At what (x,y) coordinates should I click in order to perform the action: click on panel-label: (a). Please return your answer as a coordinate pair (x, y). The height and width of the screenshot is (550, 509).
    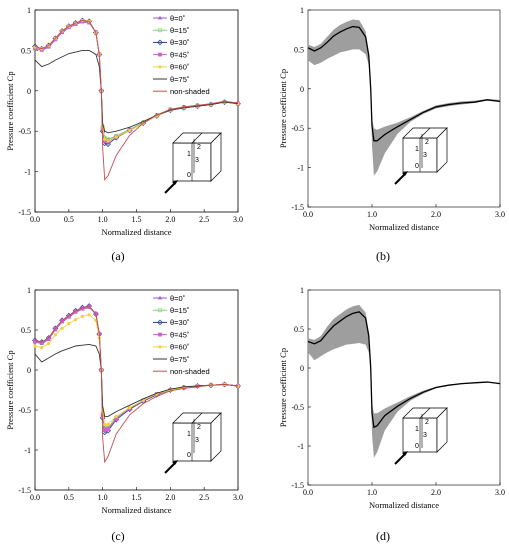
    Looking at the image, I should click on (117, 256).